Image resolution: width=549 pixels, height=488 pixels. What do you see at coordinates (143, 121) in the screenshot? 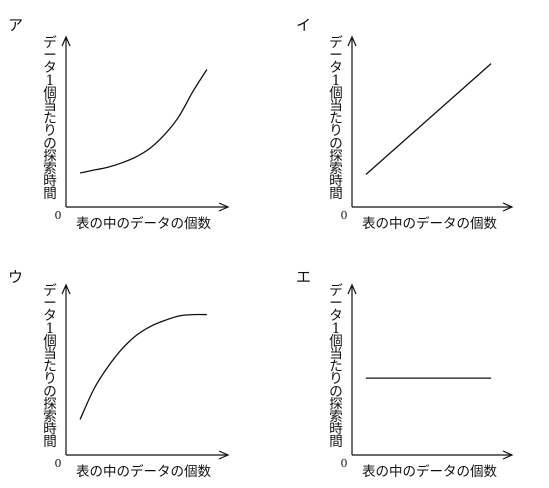
I see `data-curve-exponential-increase` at bounding box center [143, 121].